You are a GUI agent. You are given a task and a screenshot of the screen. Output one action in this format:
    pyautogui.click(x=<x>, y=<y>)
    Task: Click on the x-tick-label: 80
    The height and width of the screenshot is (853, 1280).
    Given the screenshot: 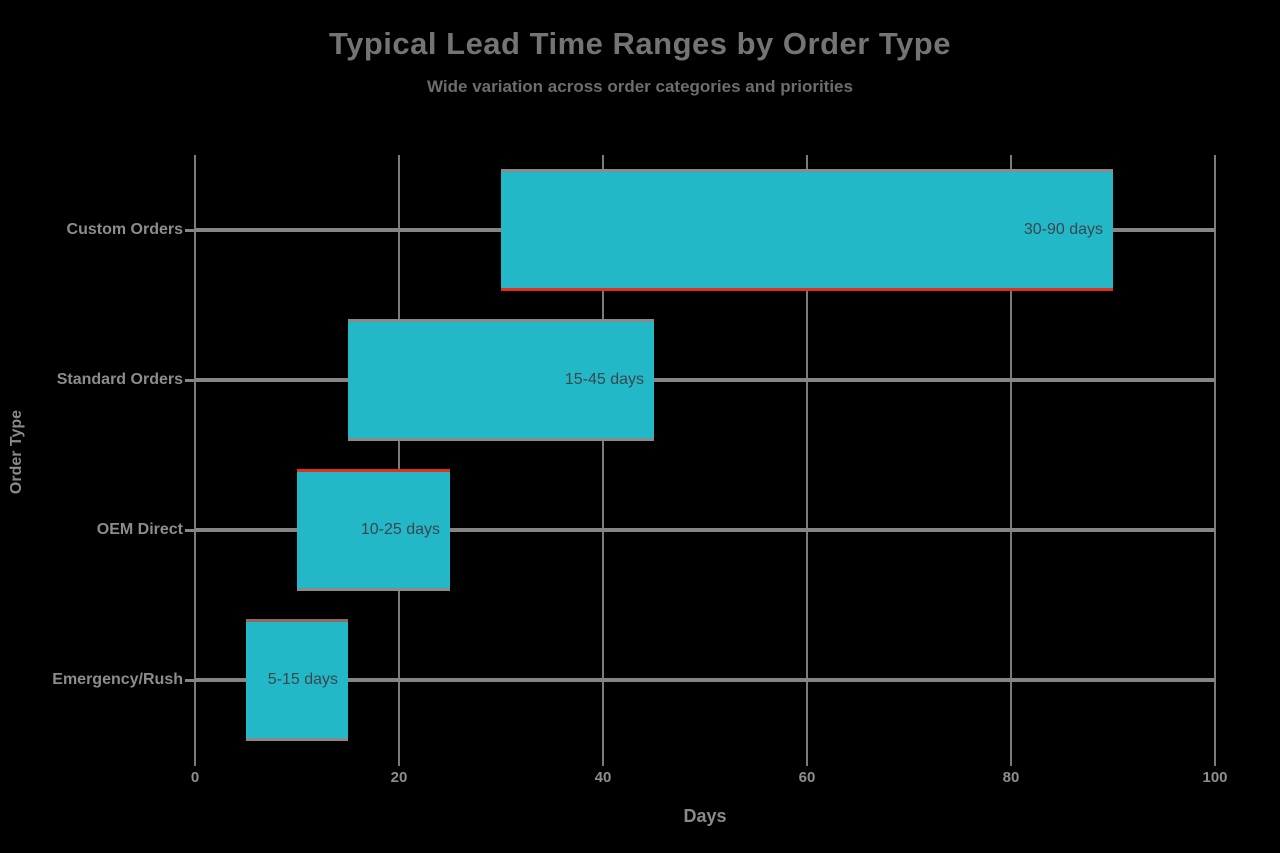 What is the action you would take?
    pyautogui.click(x=1011, y=777)
    